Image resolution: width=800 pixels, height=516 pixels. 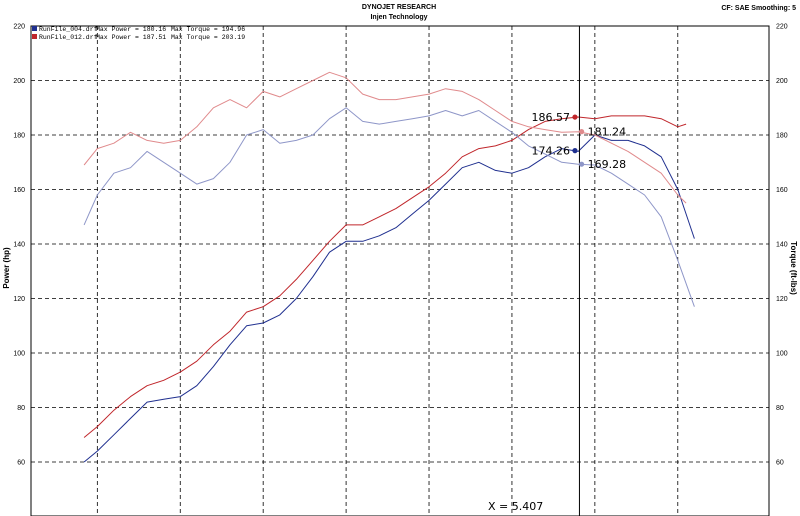 I want to click on cursor-marker-174.26, so click(x=575, y=151).